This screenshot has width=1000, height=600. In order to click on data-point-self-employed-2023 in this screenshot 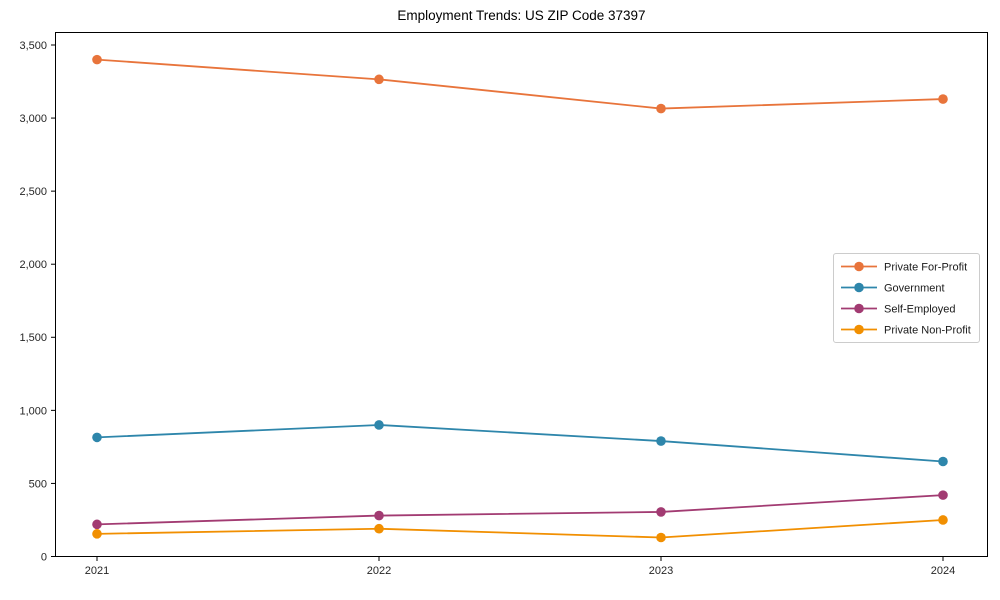, I will do `click(661, 512)`.